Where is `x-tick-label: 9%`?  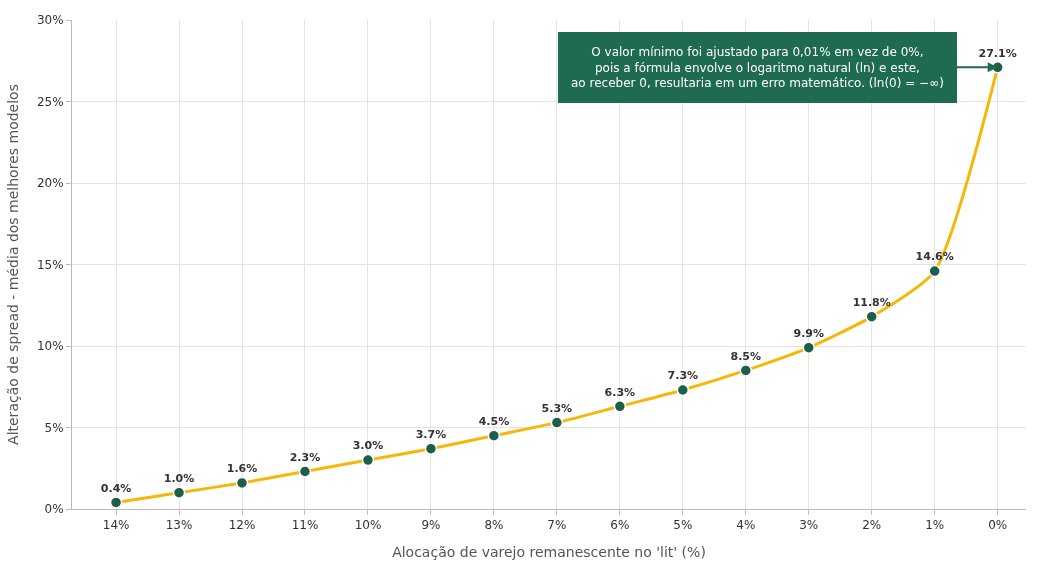
x-tick-label: 9% is located at coordinates (431, 525).